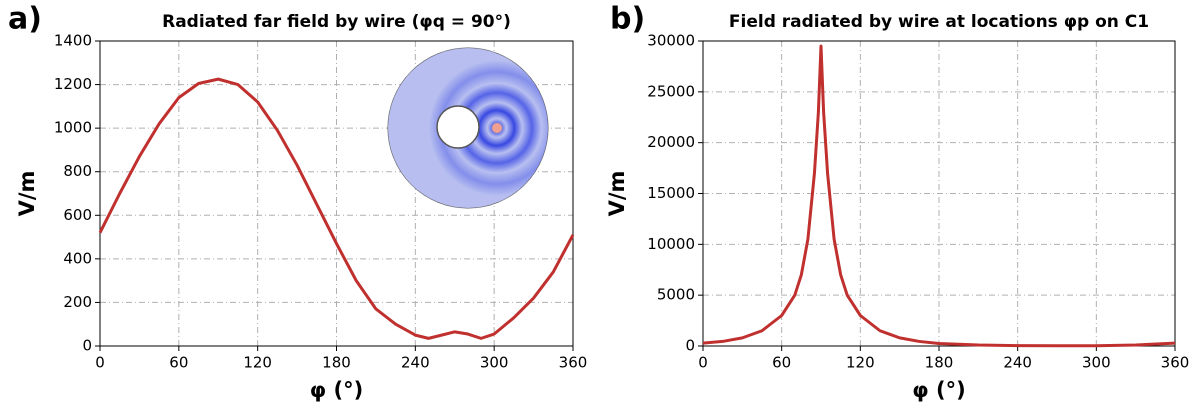 The height and width of the screenshot is (414, 1203). What do you see at coordinates (77, 302) in the screenshot?
I see `y-tick-label: 200` at bounding box center [77, 302].